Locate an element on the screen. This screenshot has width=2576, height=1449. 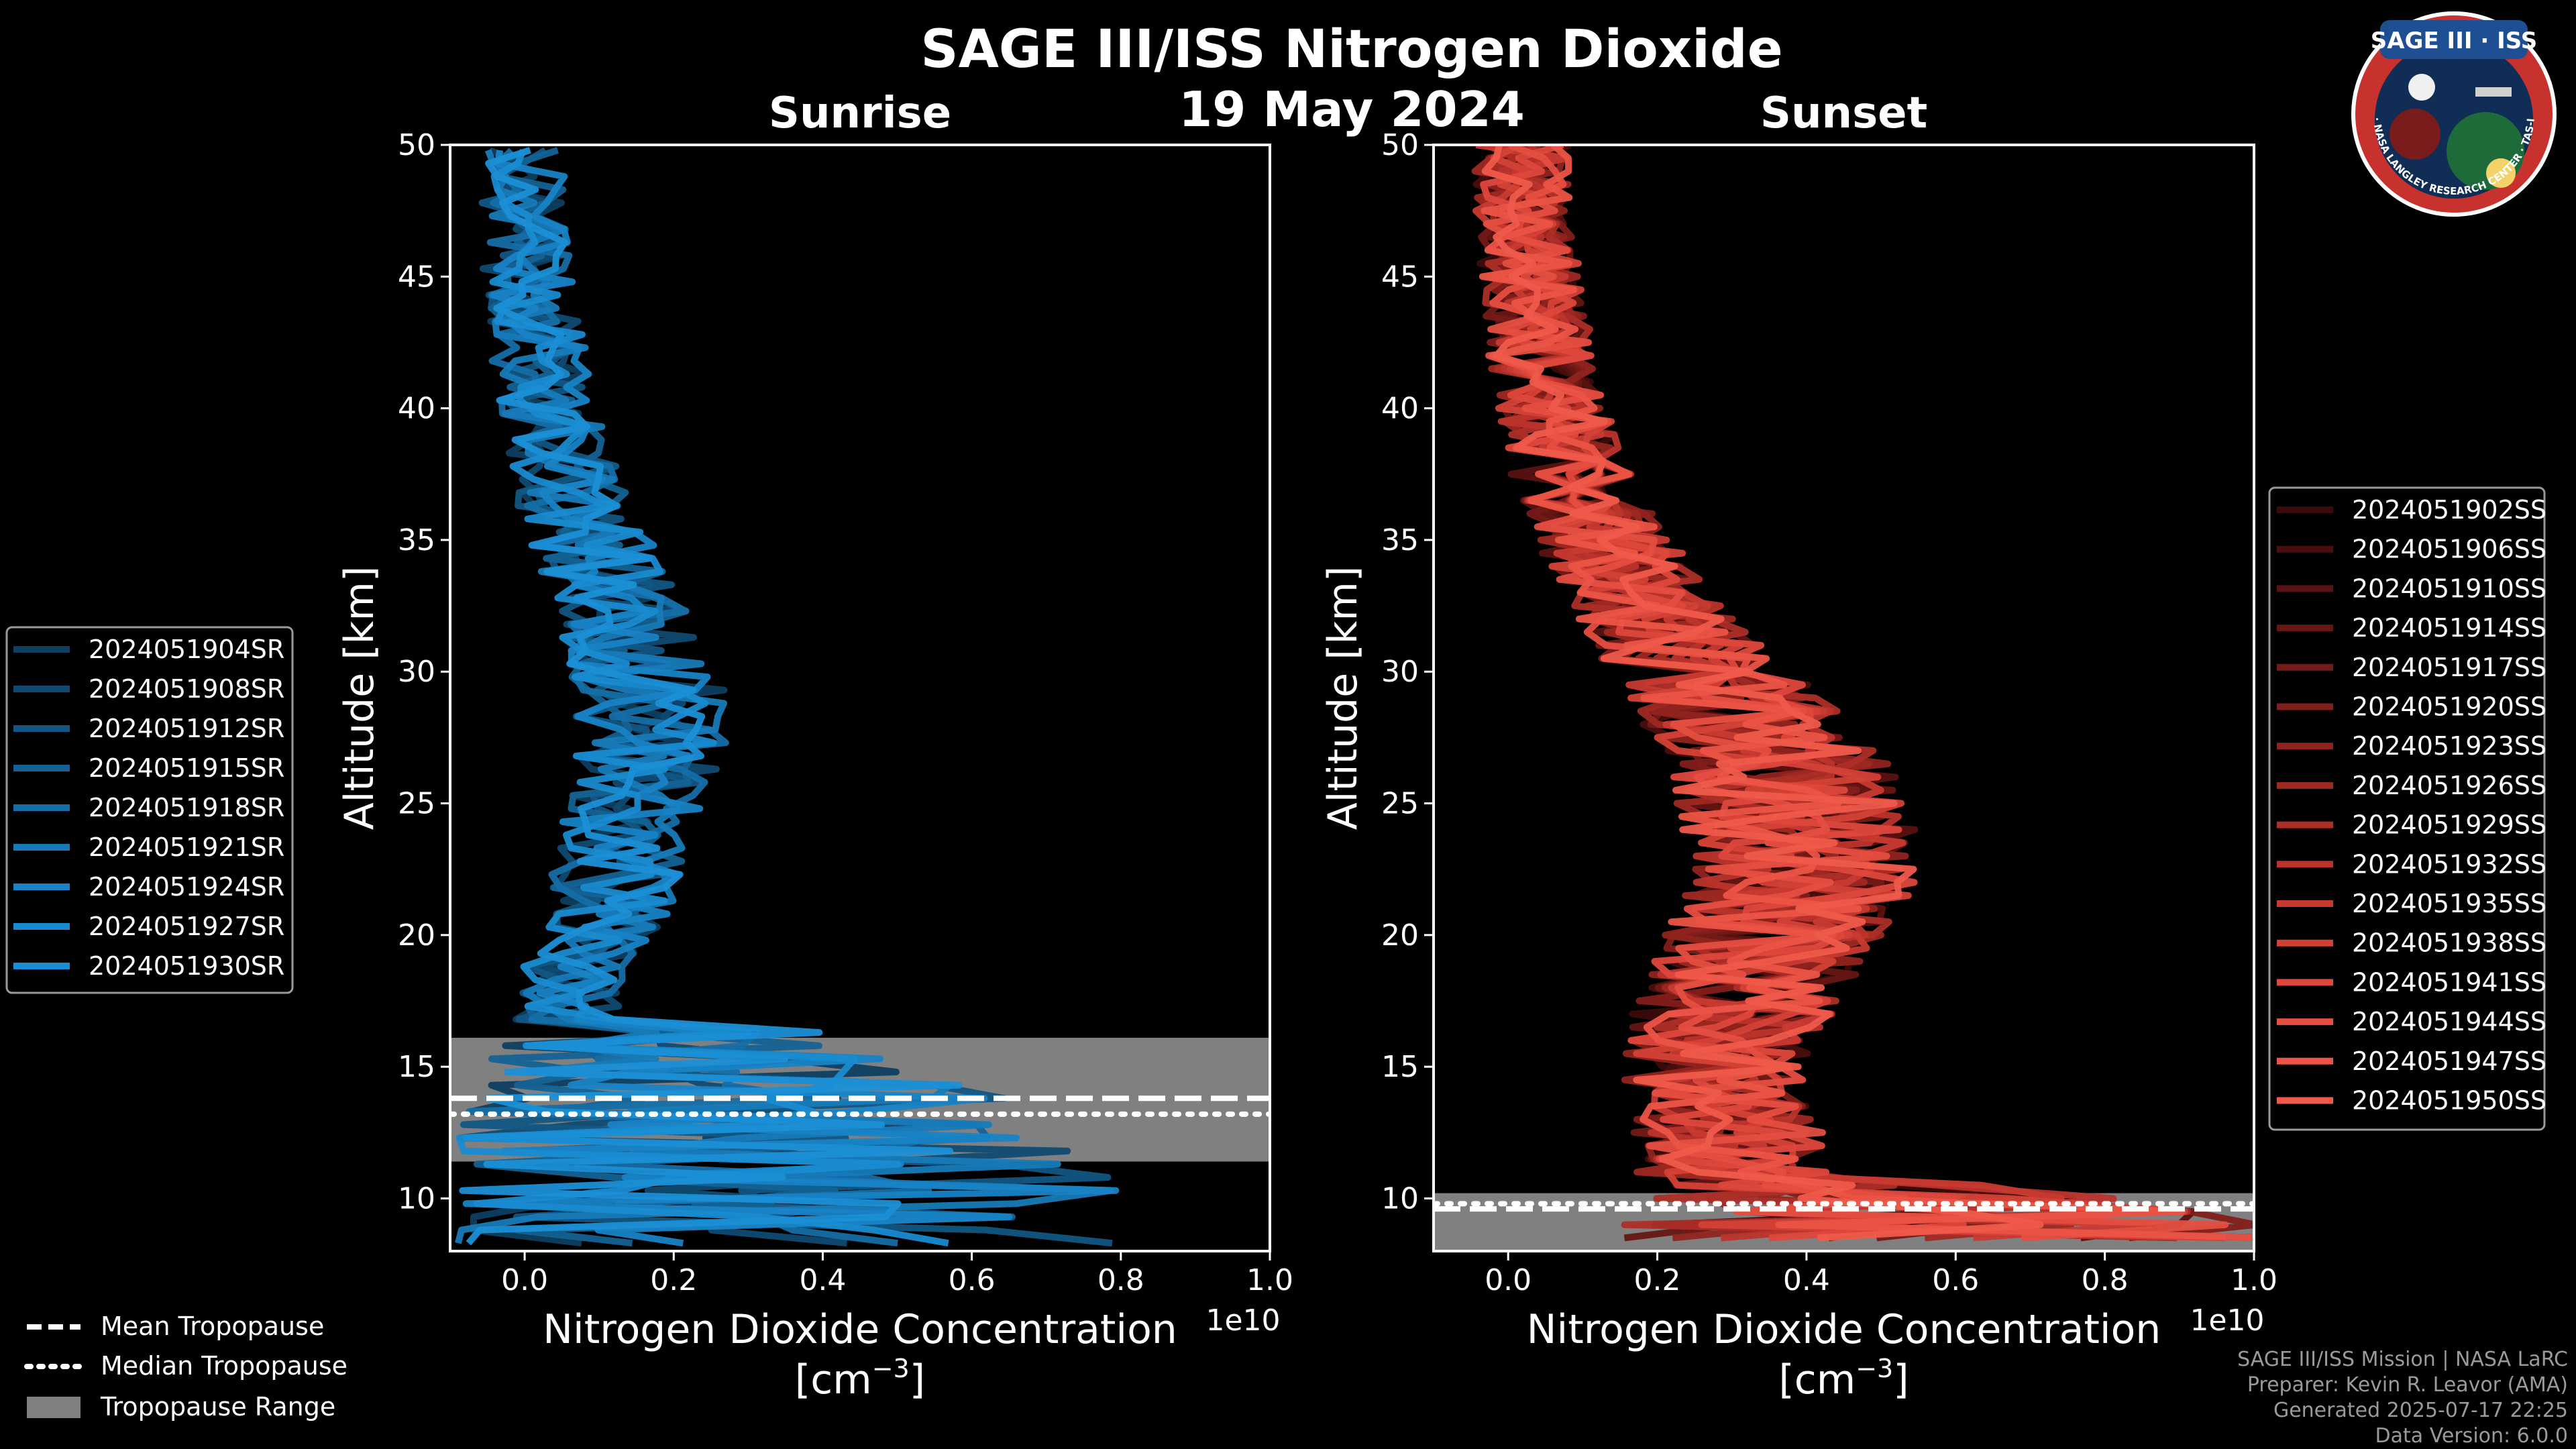
legend-label: 2024051944SS is located at coordinates (2449, 1021).